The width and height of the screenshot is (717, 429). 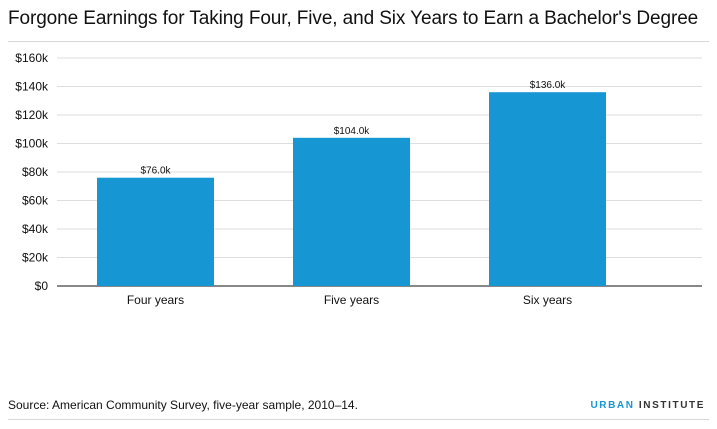 I want to click on y-tick-label: $80k, so click(x=35, y=172).